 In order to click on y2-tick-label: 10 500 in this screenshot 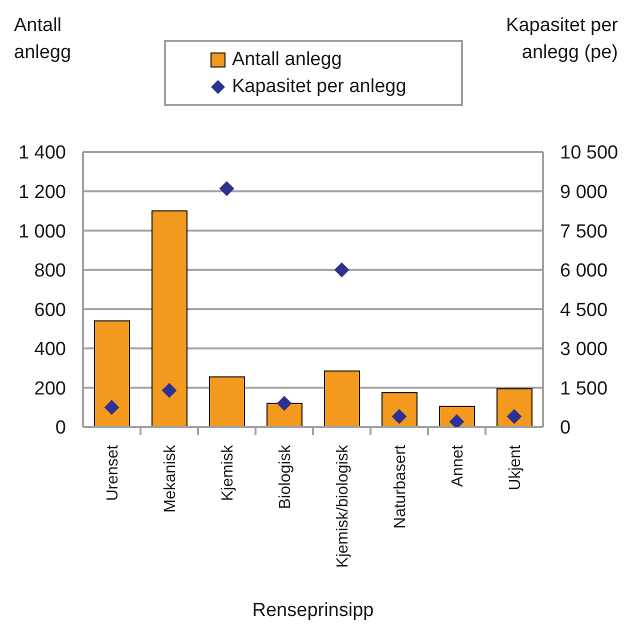, I will do `click(589, 153)`.